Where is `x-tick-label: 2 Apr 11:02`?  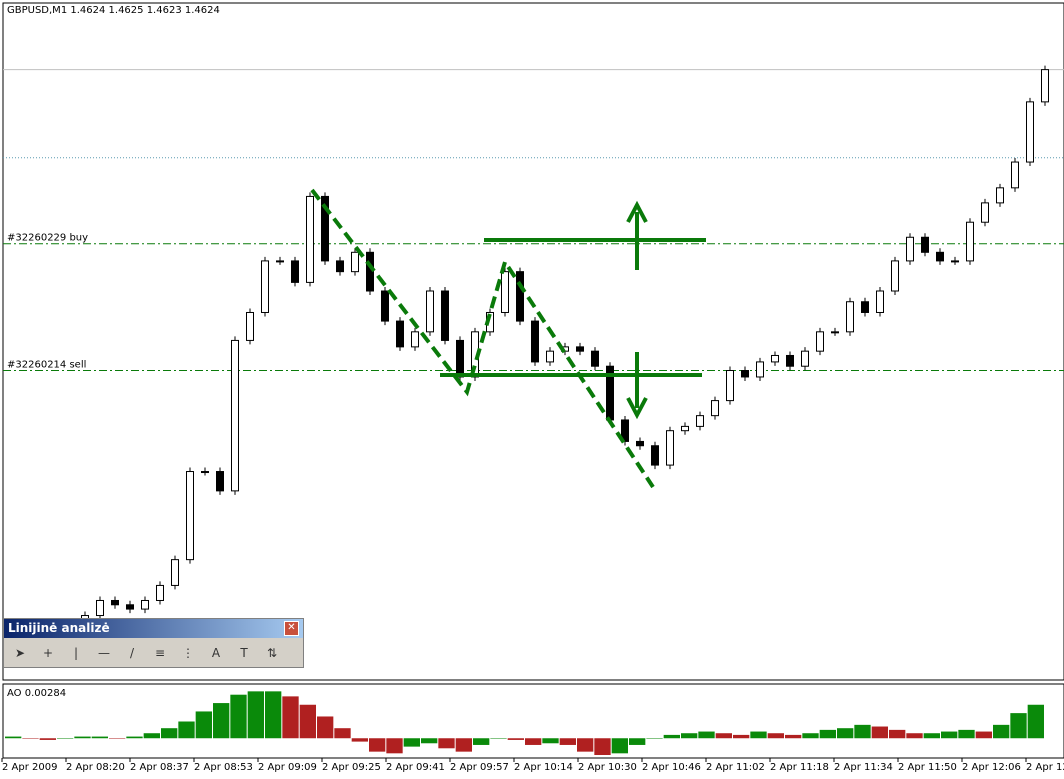
x-tick-label: 2 Apr 11:02 is located at coordinates (735, 767).